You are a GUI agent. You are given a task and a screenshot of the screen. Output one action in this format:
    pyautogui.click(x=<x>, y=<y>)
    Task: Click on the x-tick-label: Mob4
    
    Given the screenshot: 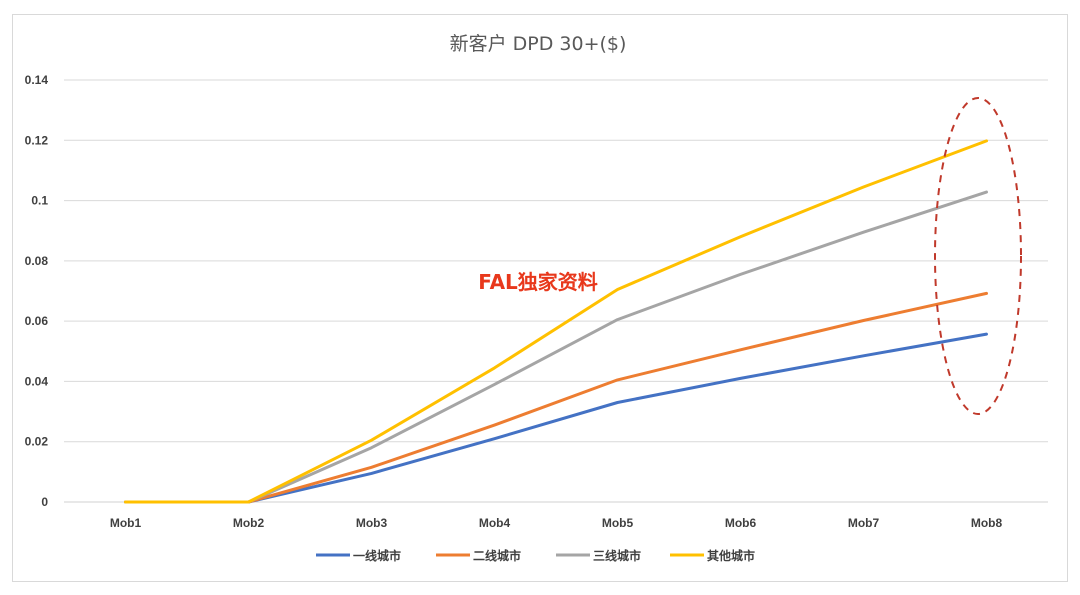 What is the action you would take?
    pyautogui.click(x=495, y=523)
    